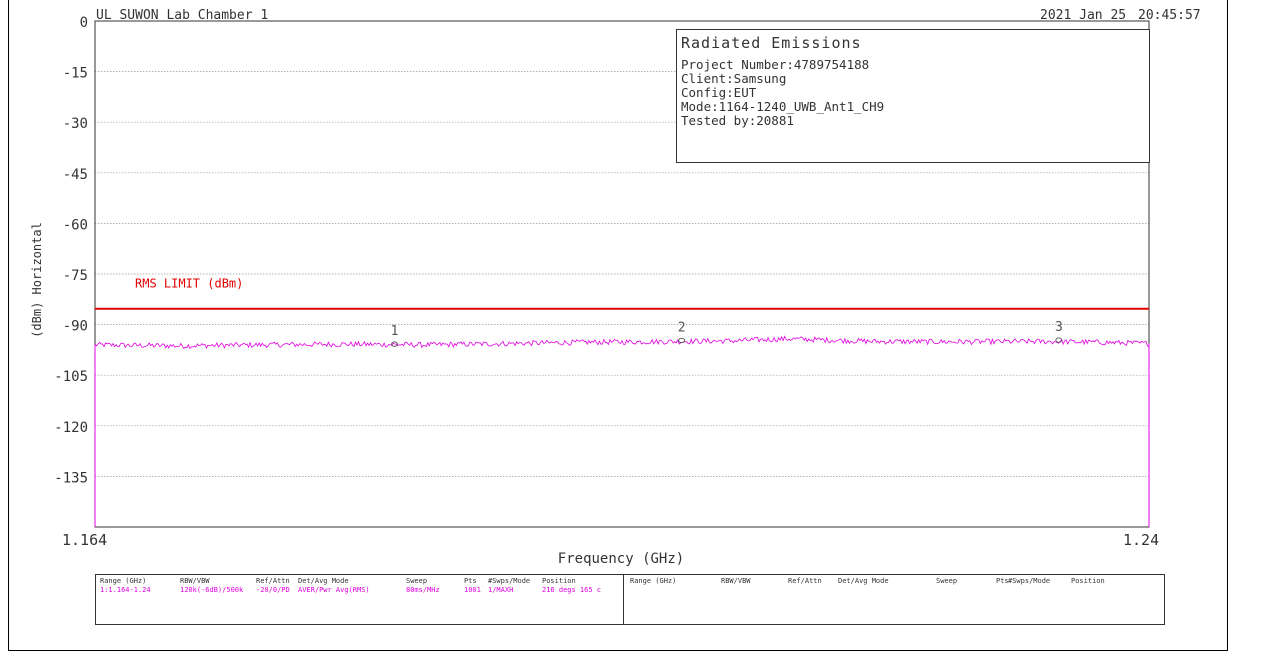 The image size is (1285, 651). Describe the element at coordinates (37, 280) in the screenshot. I see `y-axis-label: (dBm) Horizontal` at that location.